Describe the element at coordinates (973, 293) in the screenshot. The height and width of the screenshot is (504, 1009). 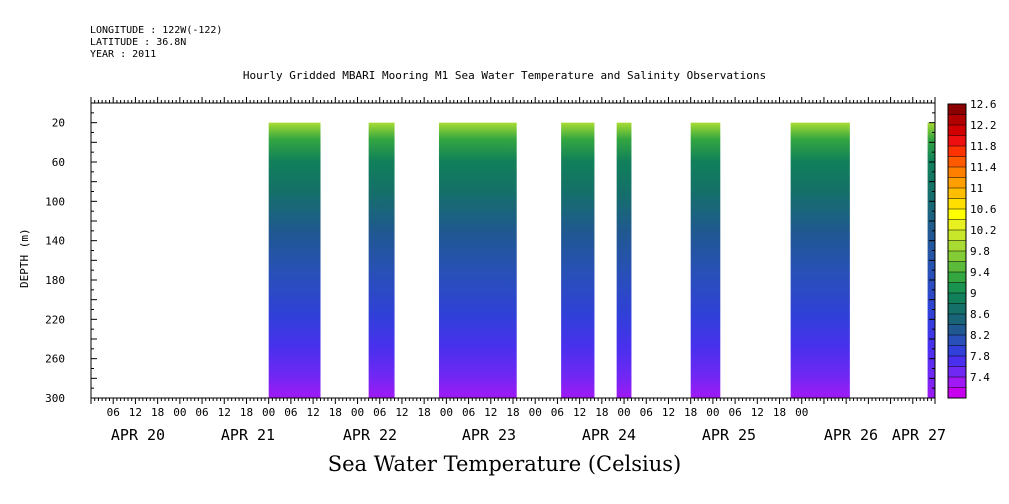
I see `colorbar-label: 9` at that location.